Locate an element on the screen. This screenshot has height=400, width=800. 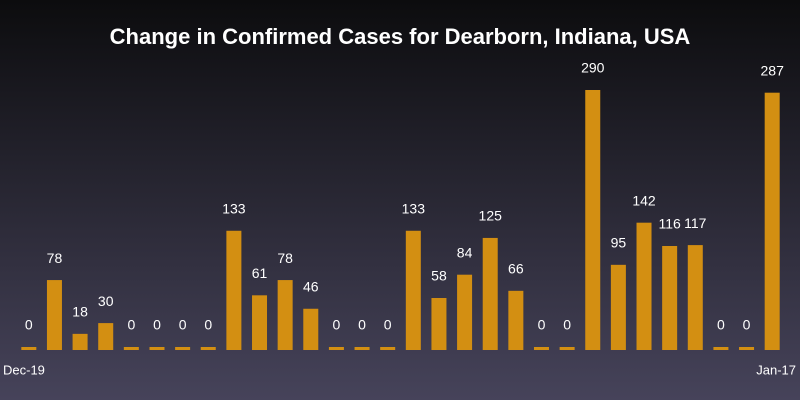
value-label: 30 is located at coordinates (106, 301).